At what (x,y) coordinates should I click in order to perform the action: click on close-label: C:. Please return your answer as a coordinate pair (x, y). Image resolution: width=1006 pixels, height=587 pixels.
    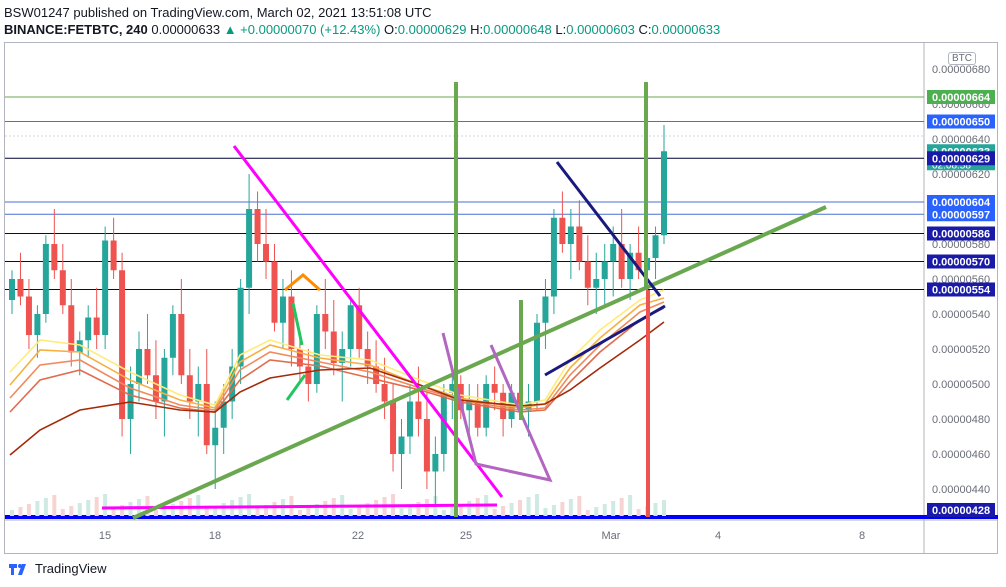
    Looking at the image, I should click on (645, 29).